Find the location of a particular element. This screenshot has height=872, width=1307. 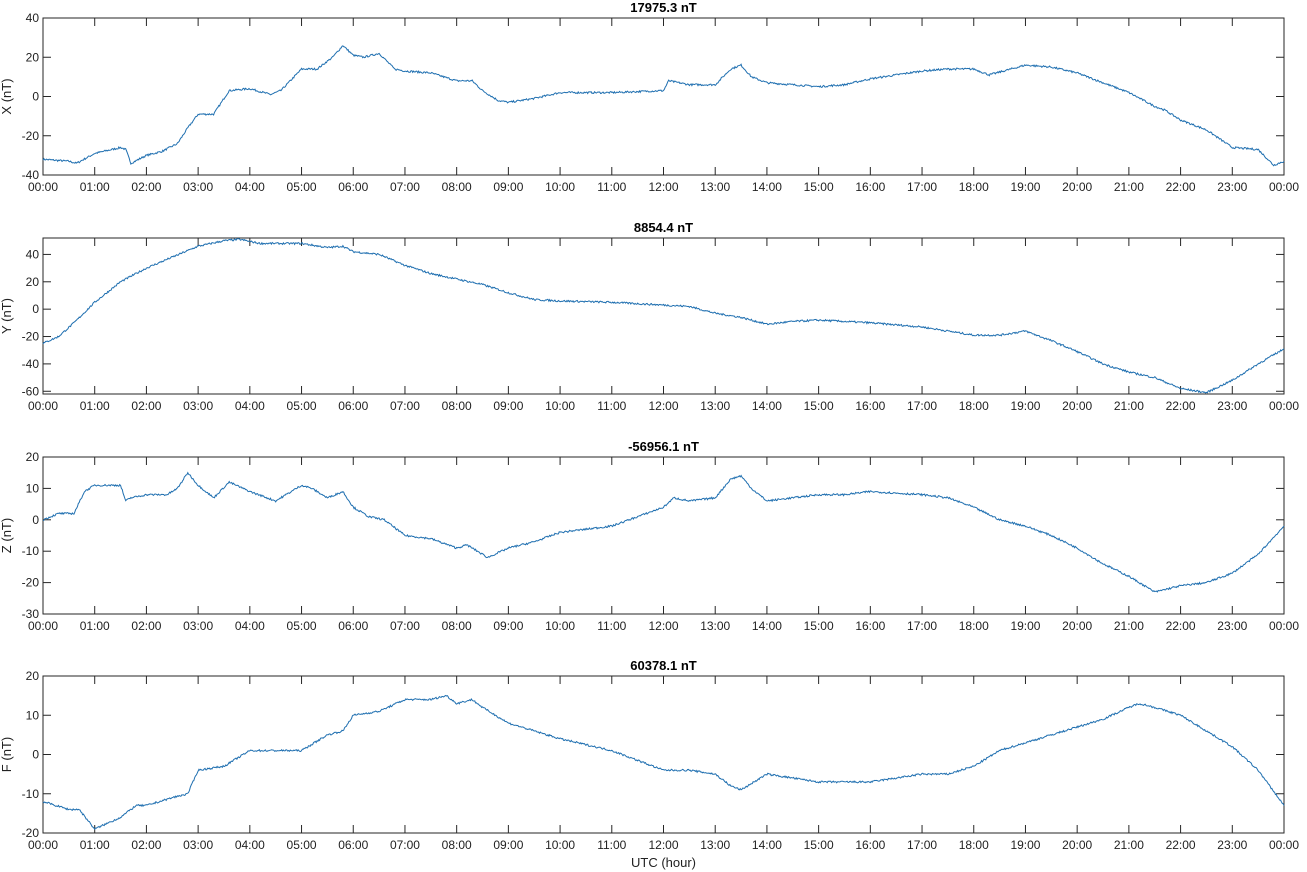

y-tick-label: -30 is located at coordinates (31, 614).